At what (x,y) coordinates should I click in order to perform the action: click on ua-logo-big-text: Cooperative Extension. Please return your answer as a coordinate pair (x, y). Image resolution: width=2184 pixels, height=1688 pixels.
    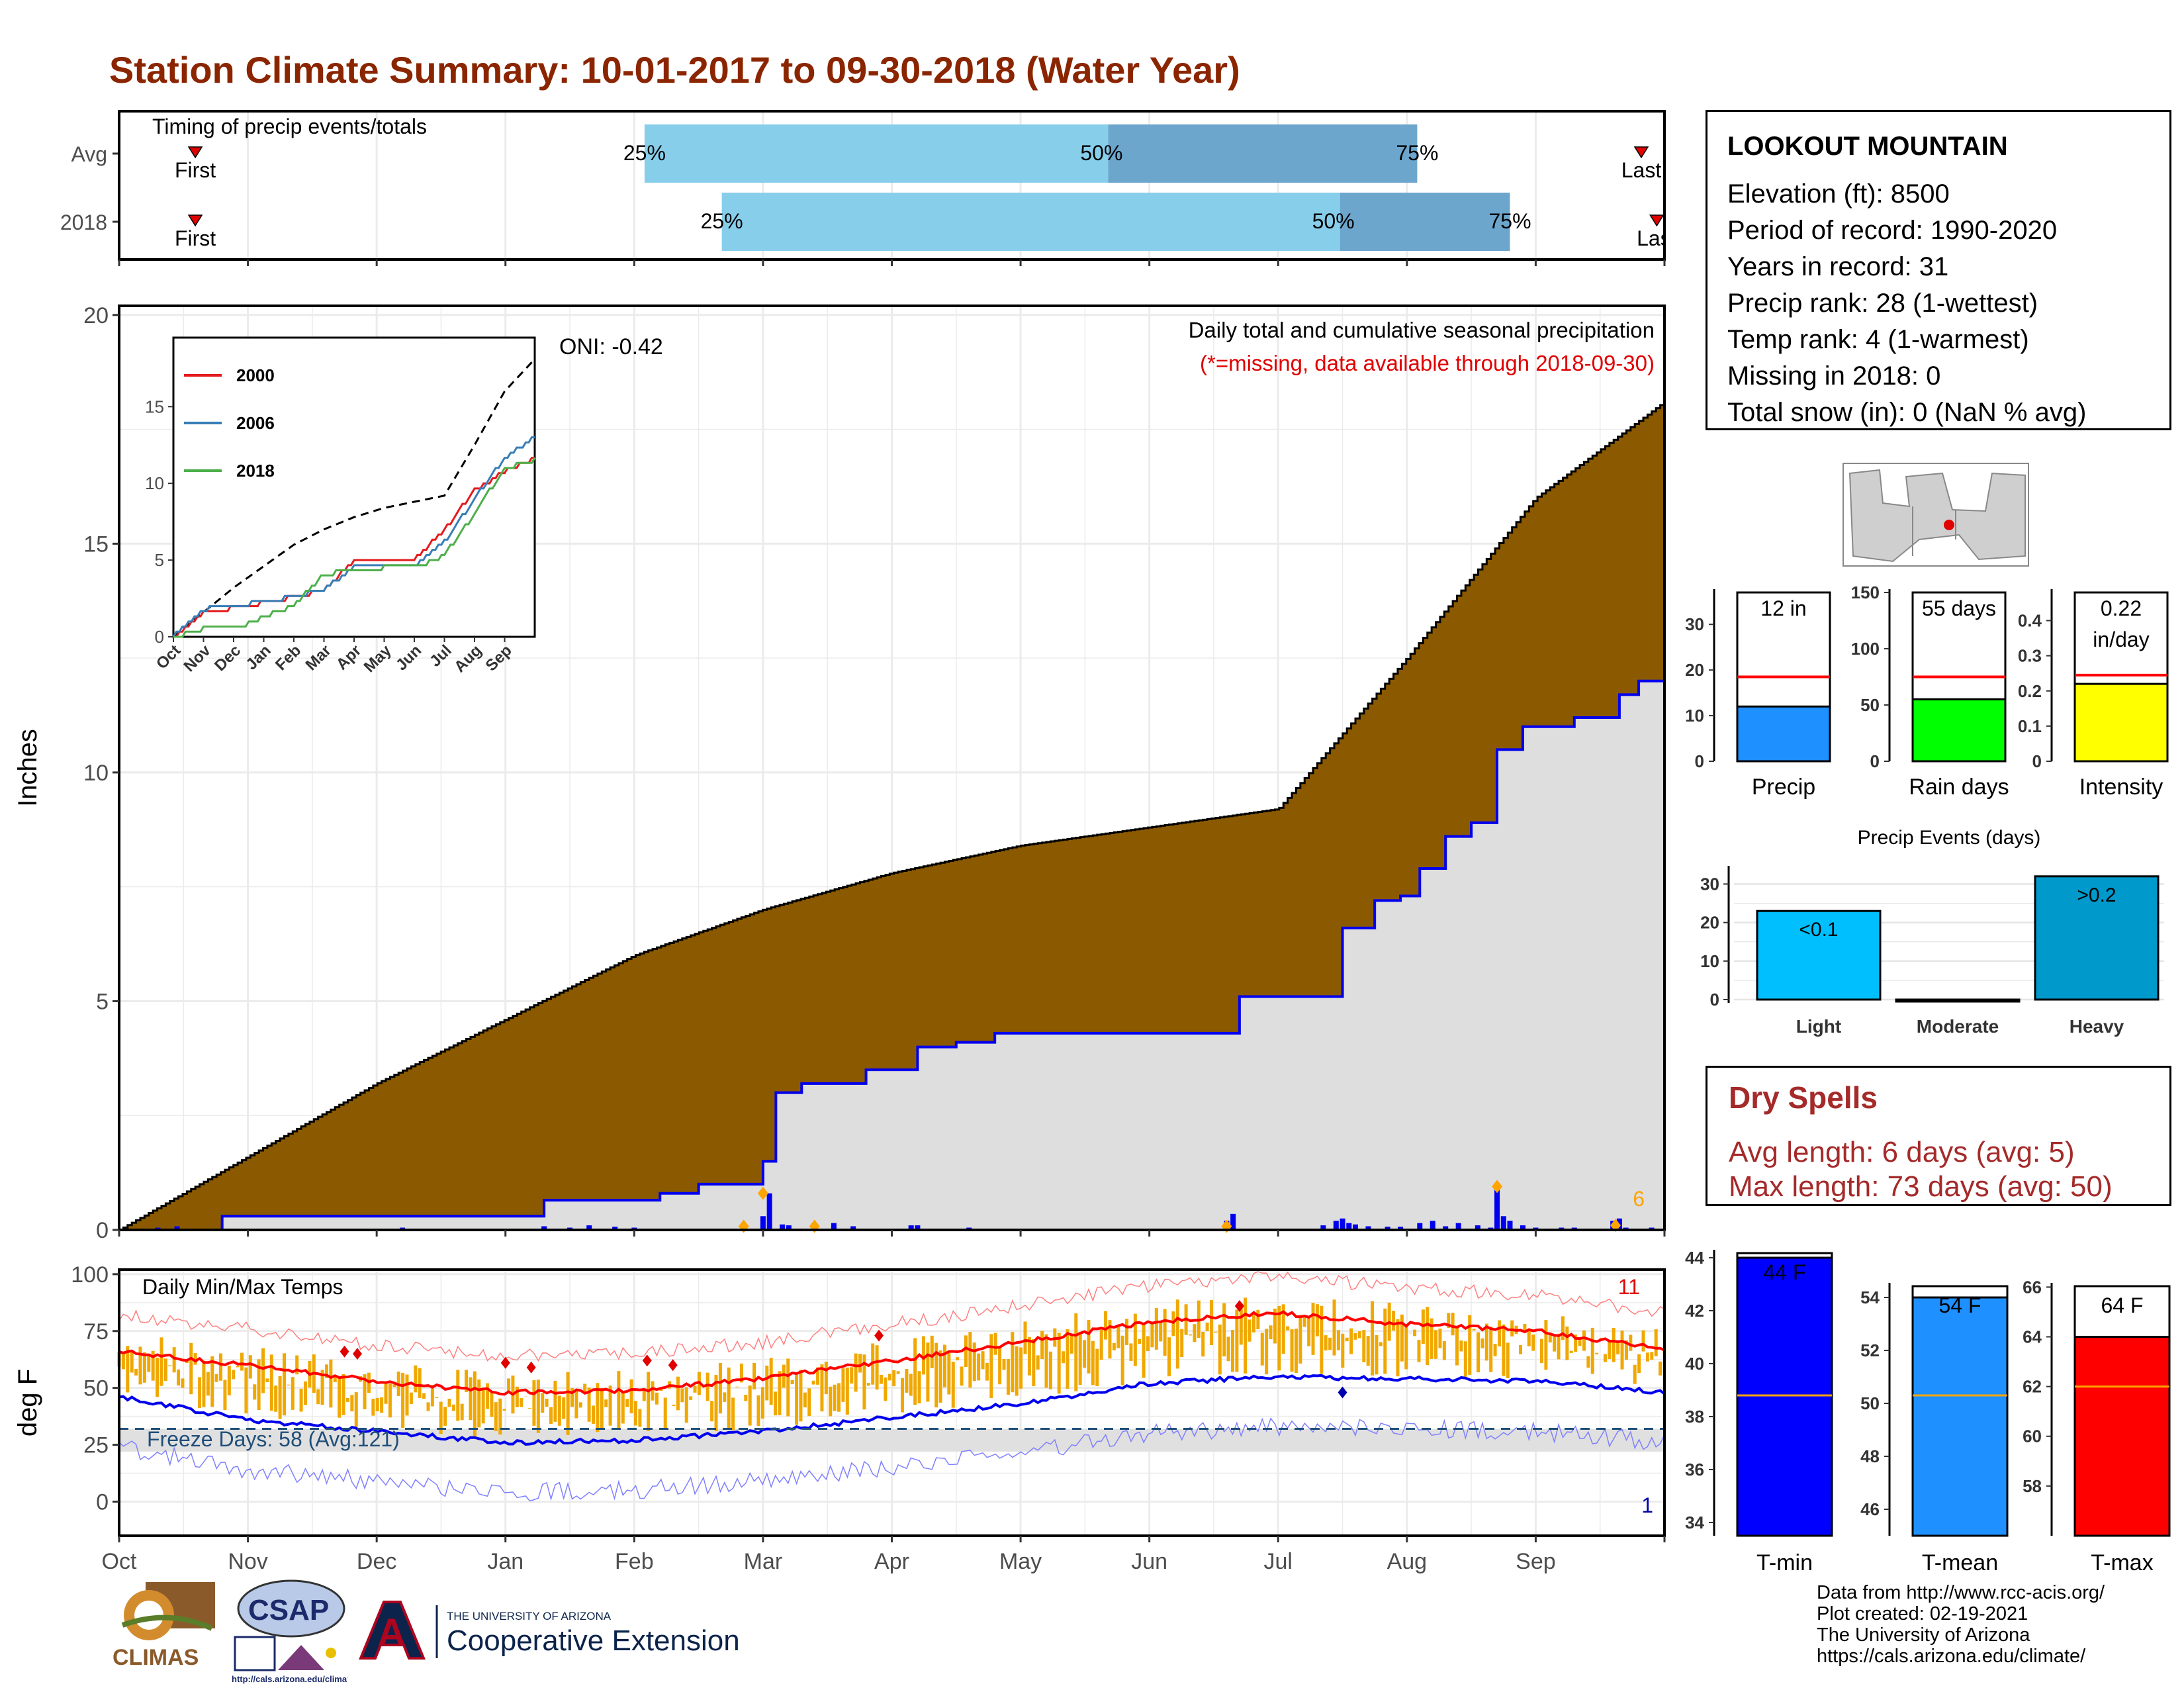
    Looking at the image, I should click on (593, 1640).